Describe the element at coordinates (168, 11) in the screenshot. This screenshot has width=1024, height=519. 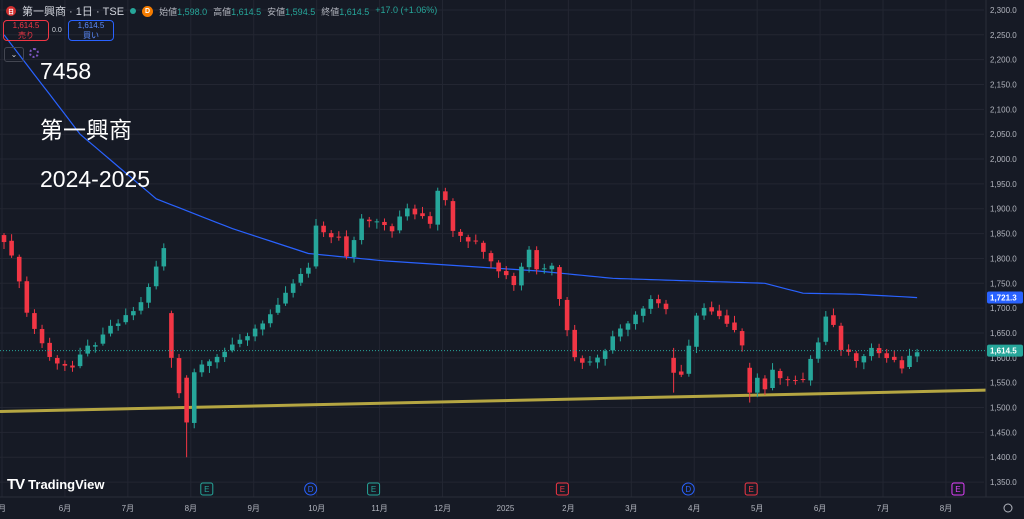
I see `open-label: 始値` at that location.